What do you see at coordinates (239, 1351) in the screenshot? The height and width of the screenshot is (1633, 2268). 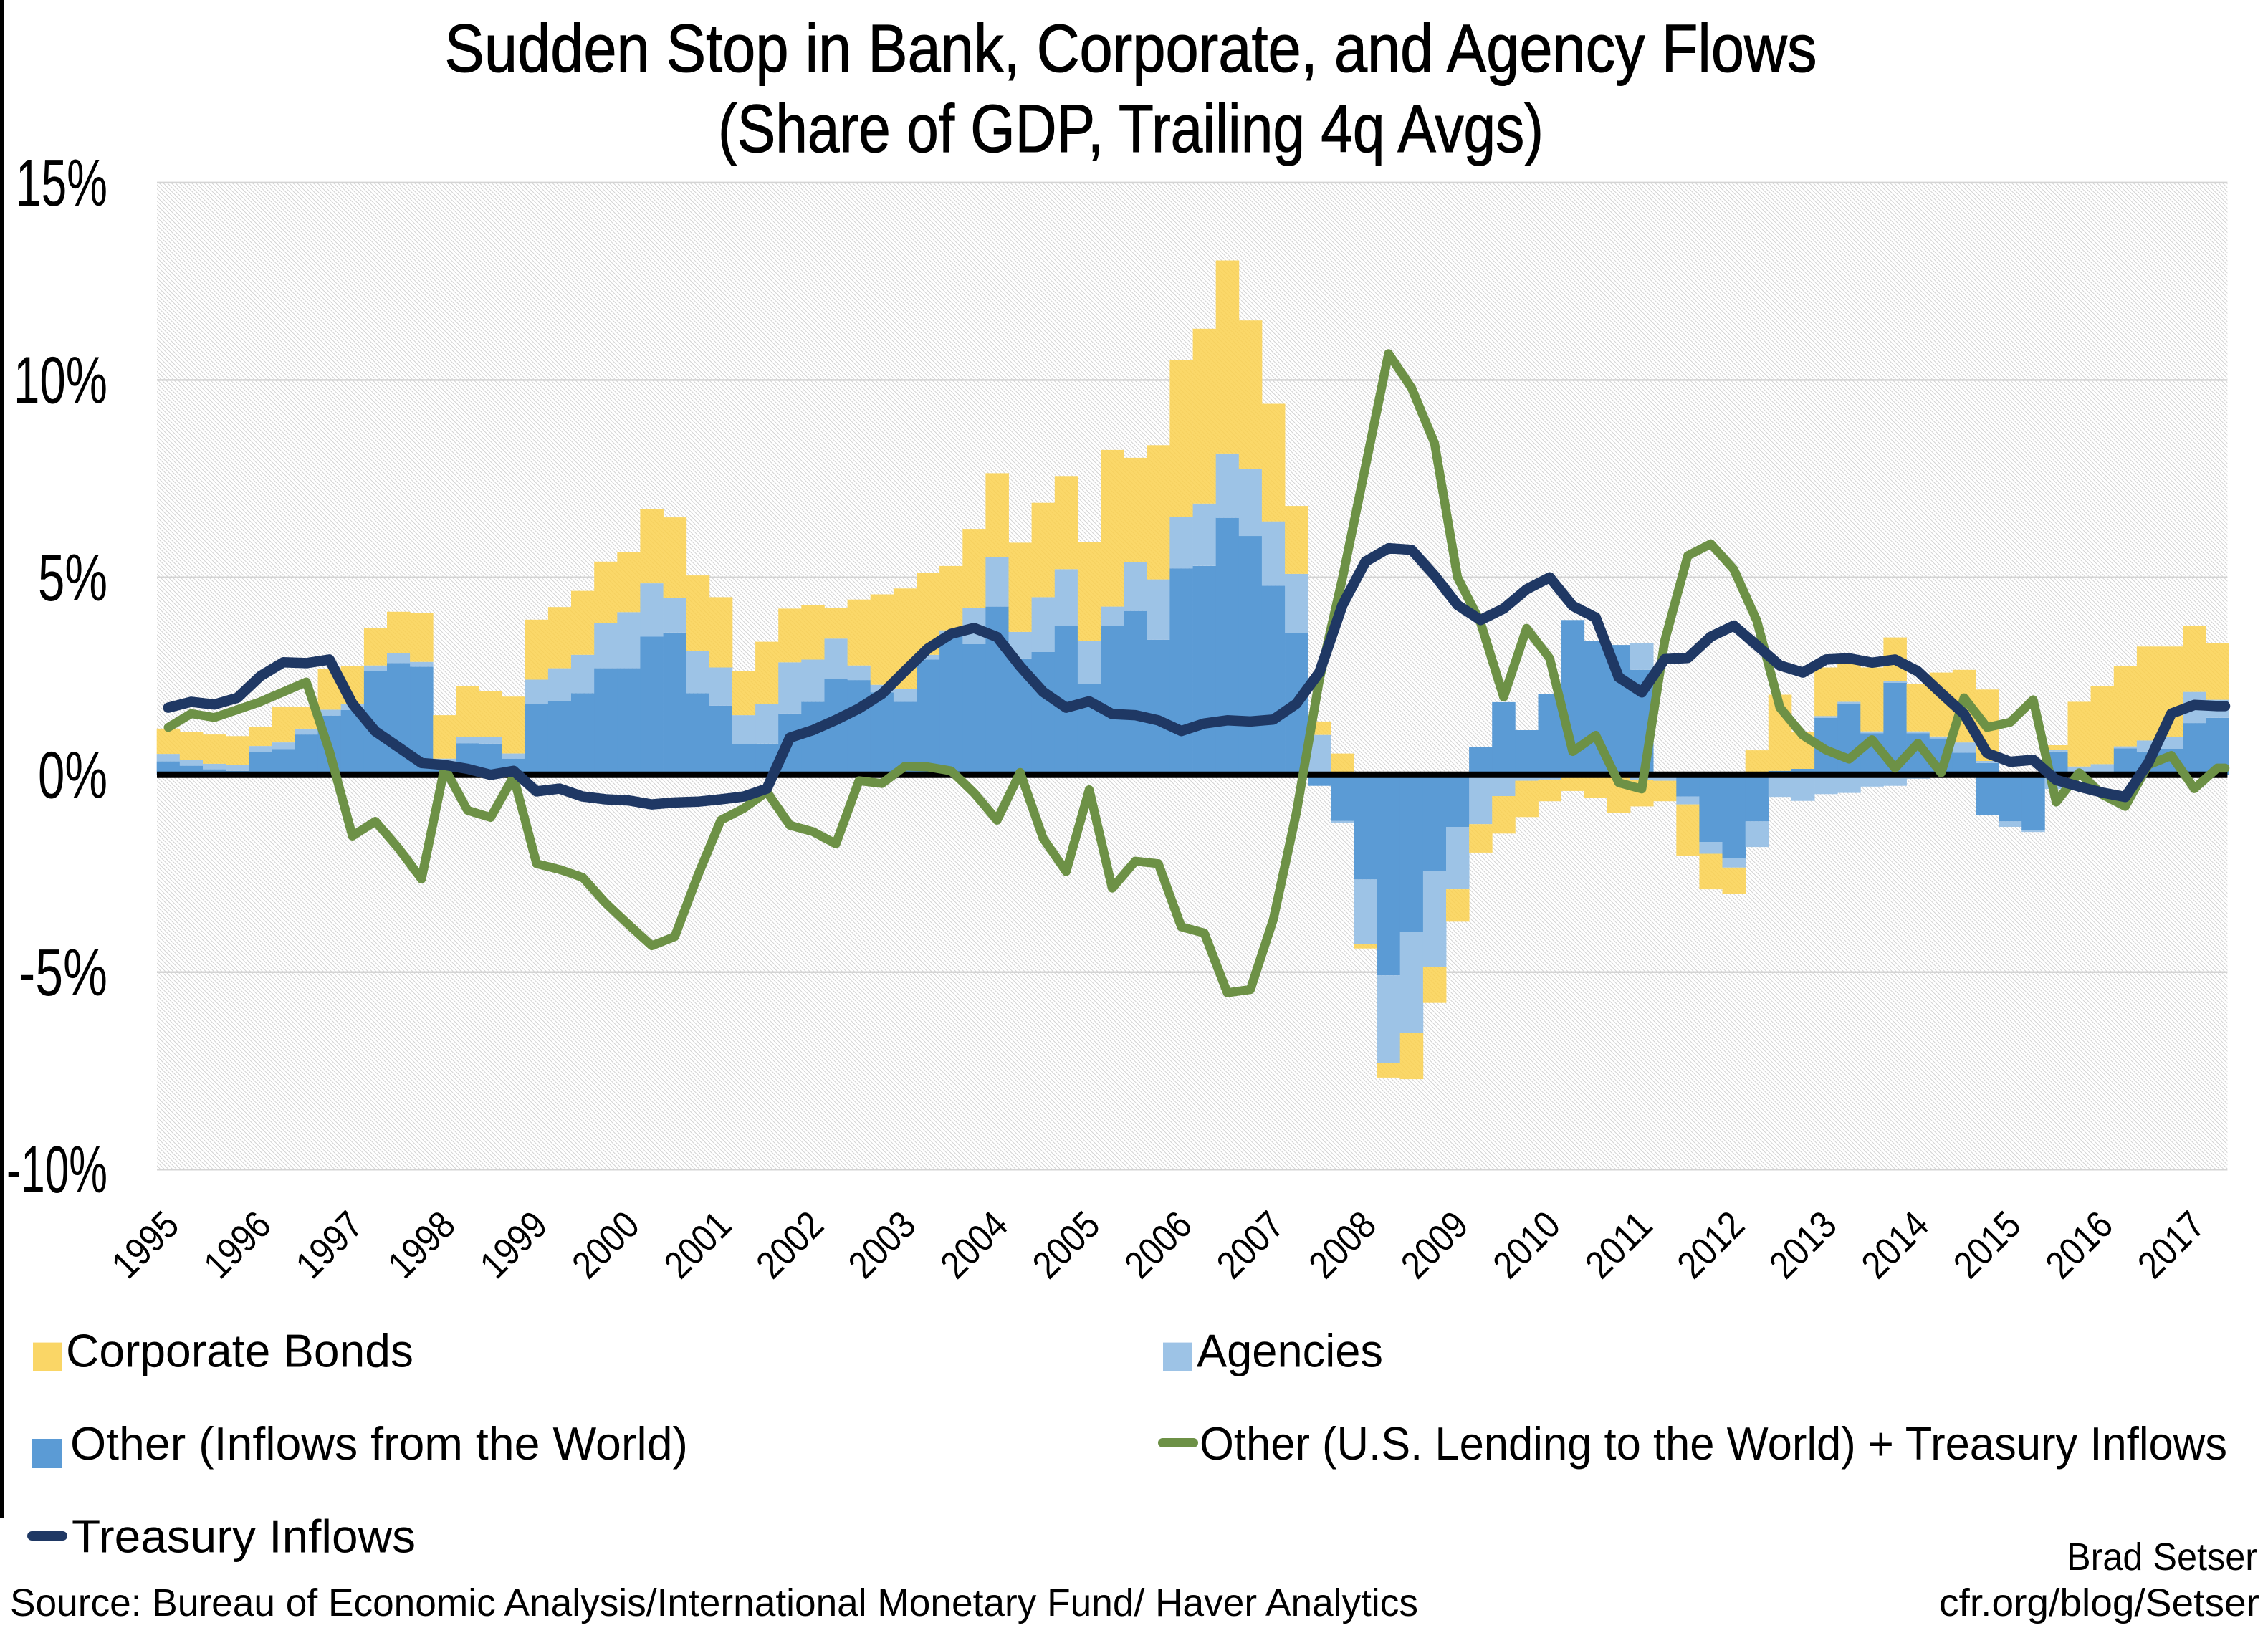 I see `svg-text: Corporate Bonds` at bounding box center [239, 1351].